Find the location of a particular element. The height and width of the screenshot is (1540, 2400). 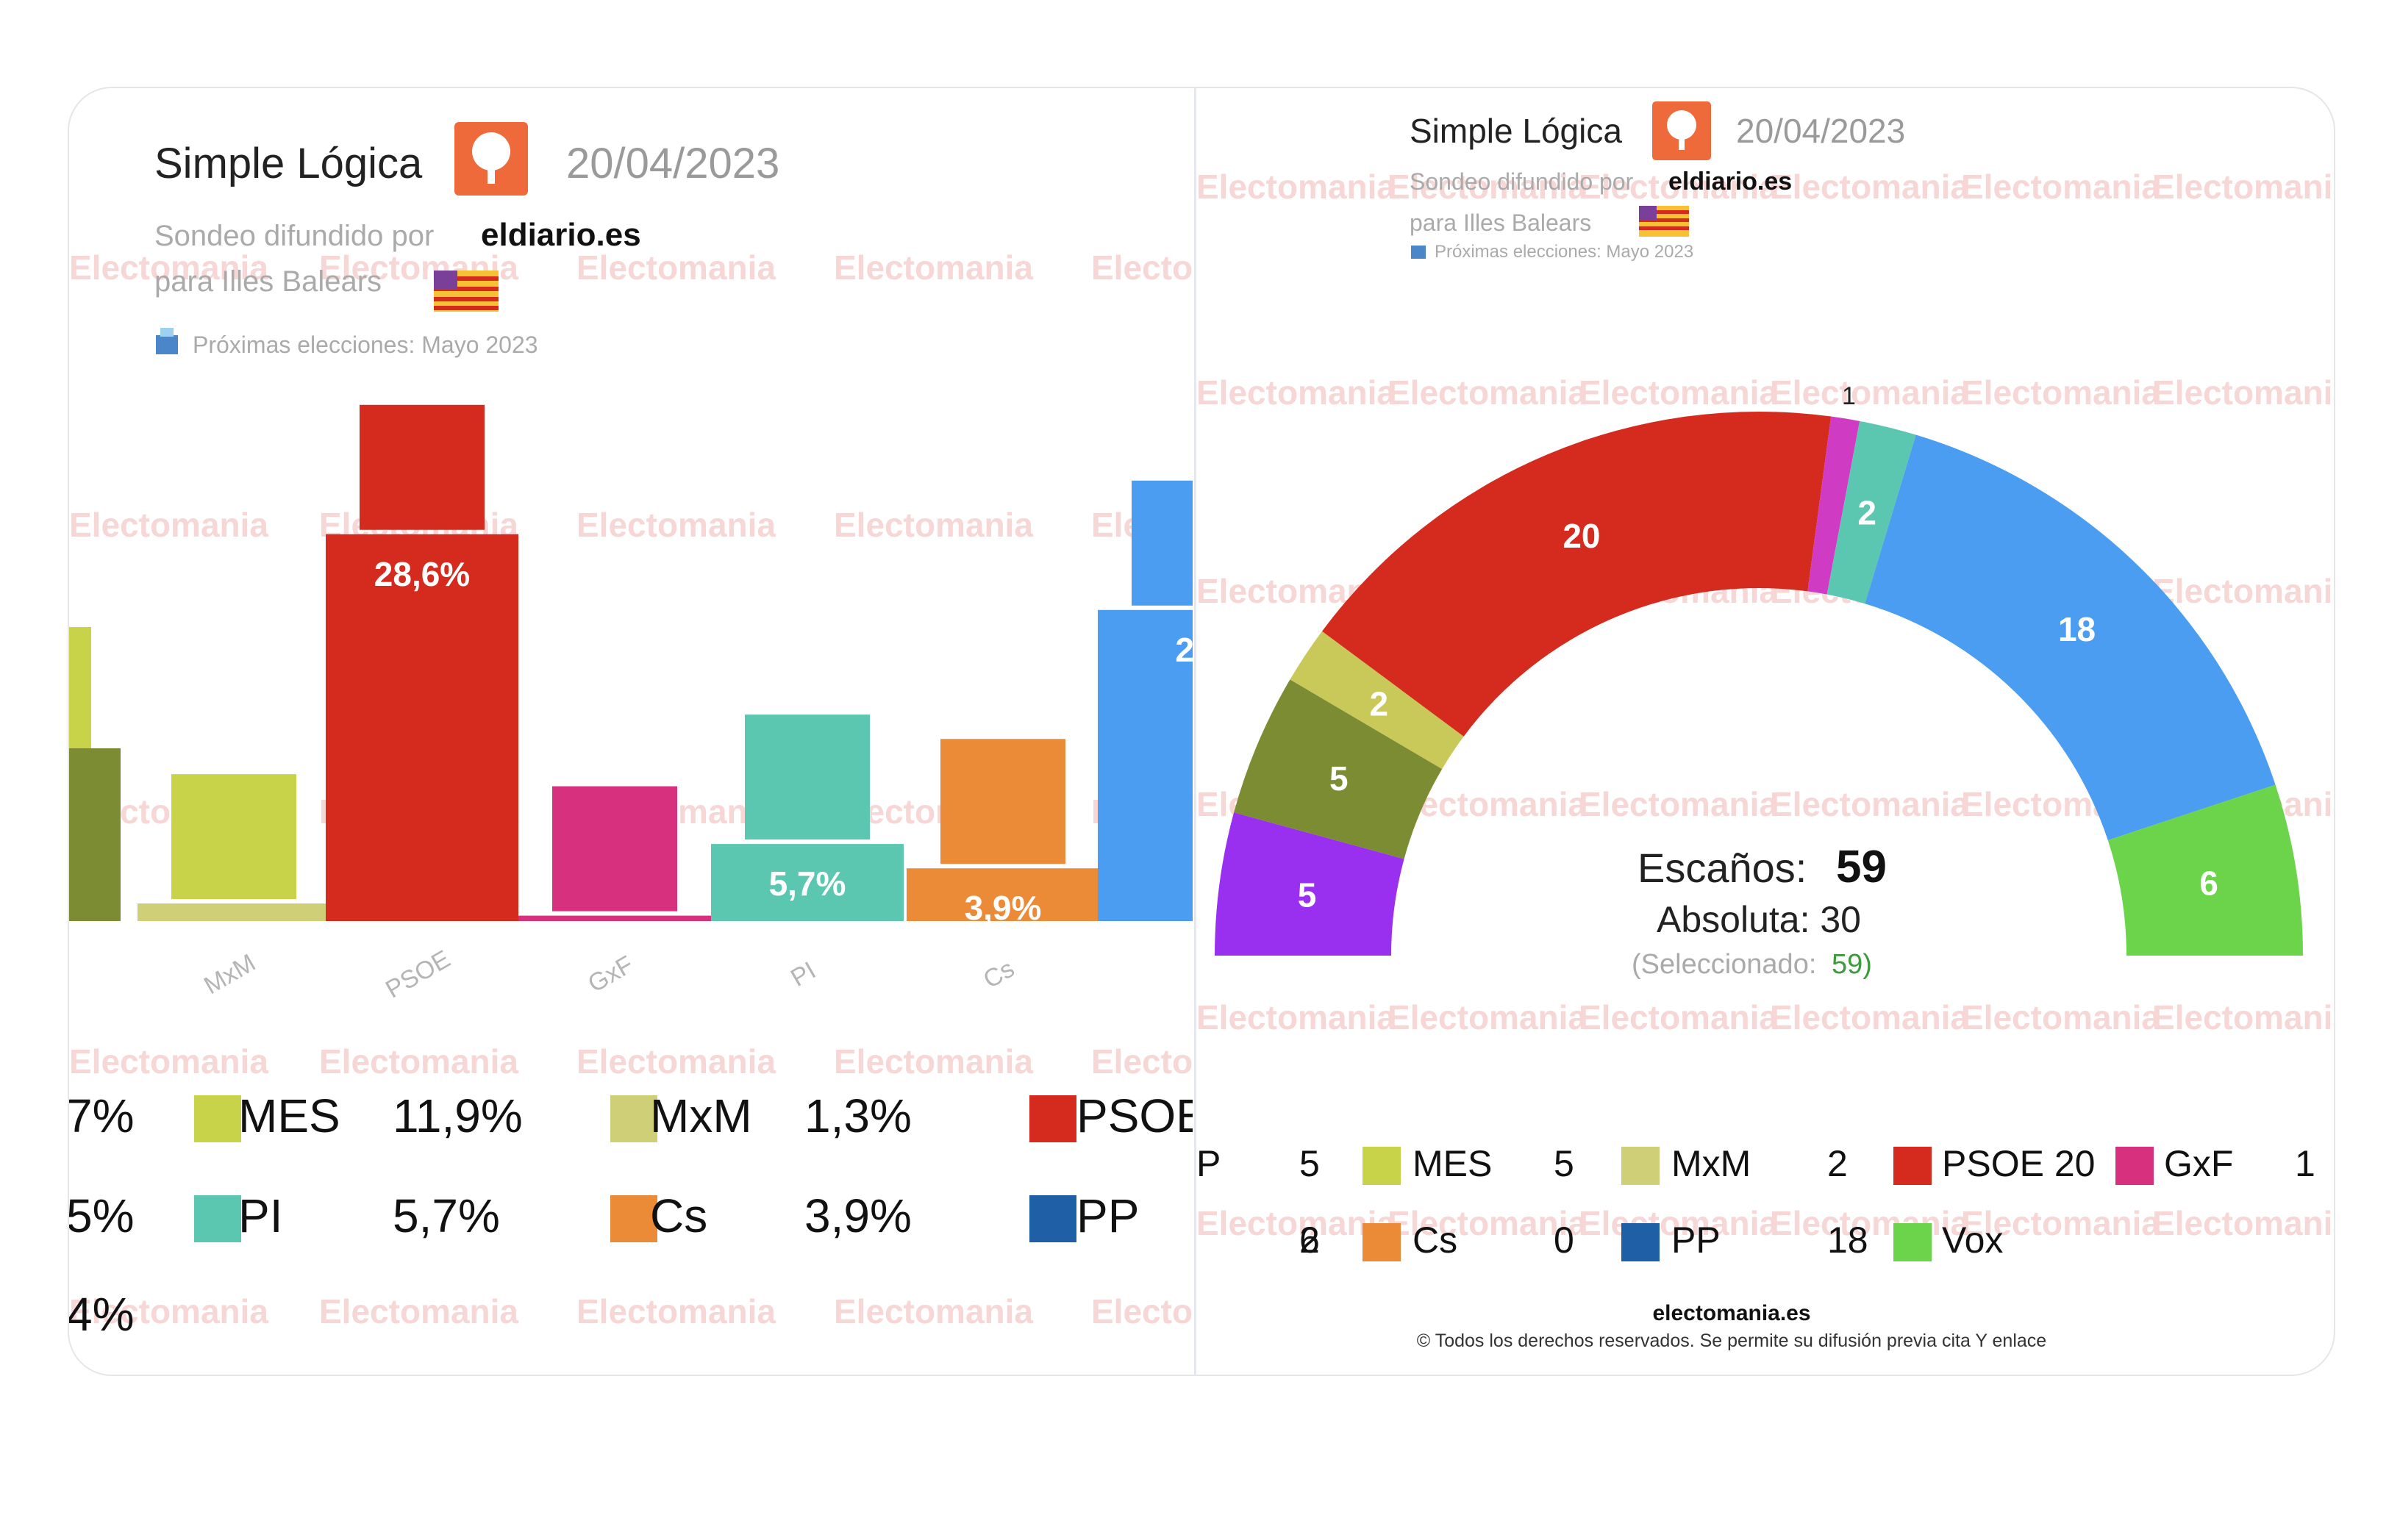

region-label: para Illes Balears is located at coordinates (268, 282).